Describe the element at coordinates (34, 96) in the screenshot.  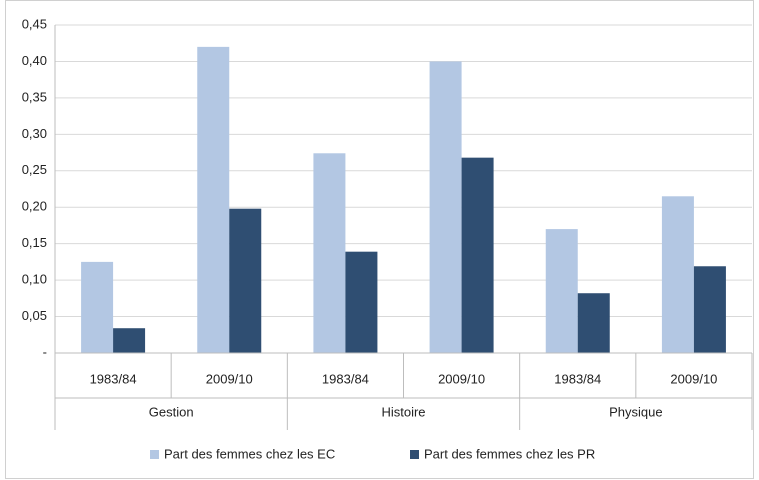
I see `y-tick-label: 0,35` at that location.